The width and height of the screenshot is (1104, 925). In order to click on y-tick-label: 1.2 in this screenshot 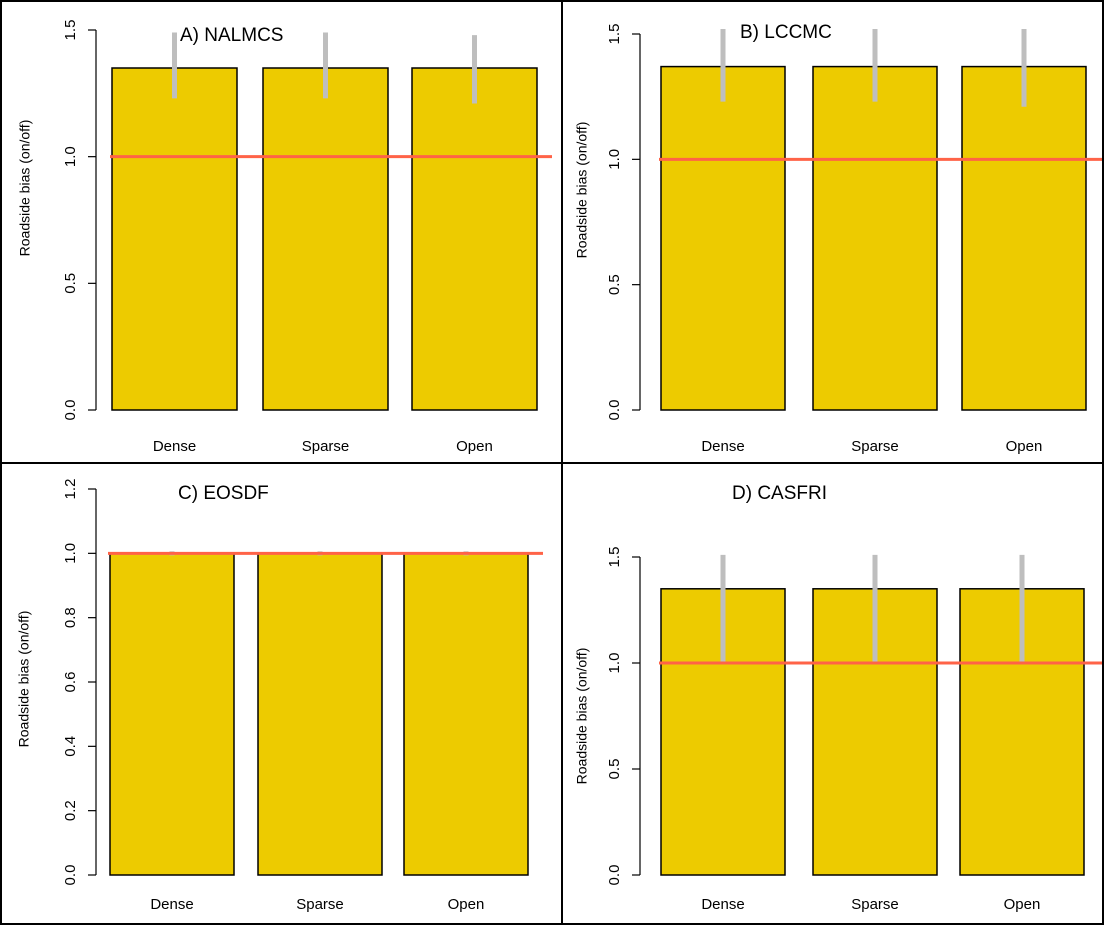, I will do `click(70, 489)`.